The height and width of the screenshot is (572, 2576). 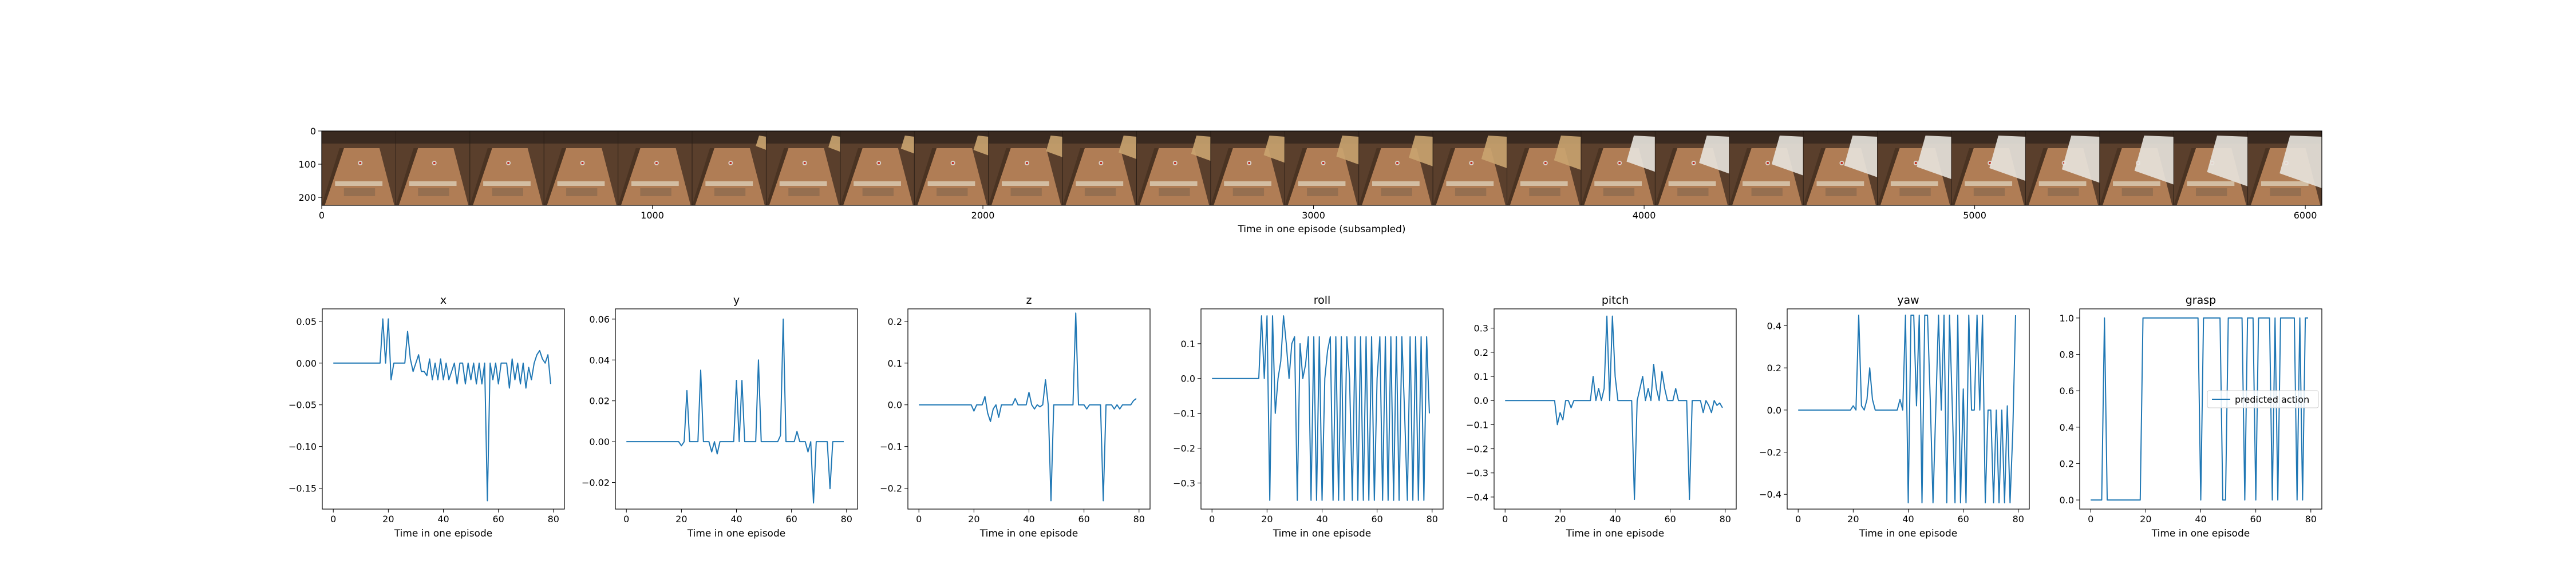 I want to click on subplot-title: pitch, so click(x=1615, y=300).